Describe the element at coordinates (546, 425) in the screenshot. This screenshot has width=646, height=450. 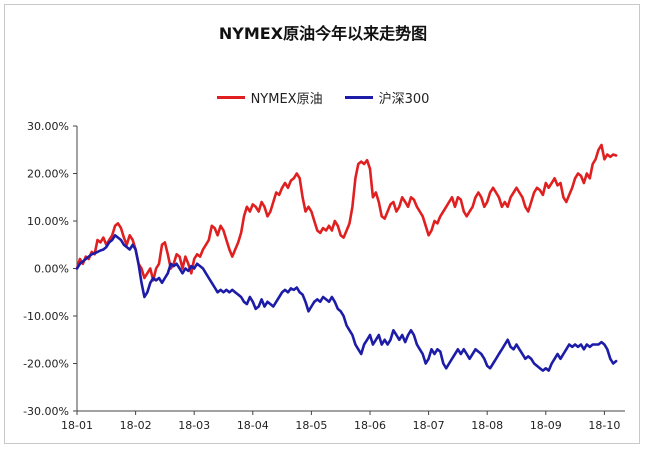
I see `x-tick-label: 18-09` at that location.